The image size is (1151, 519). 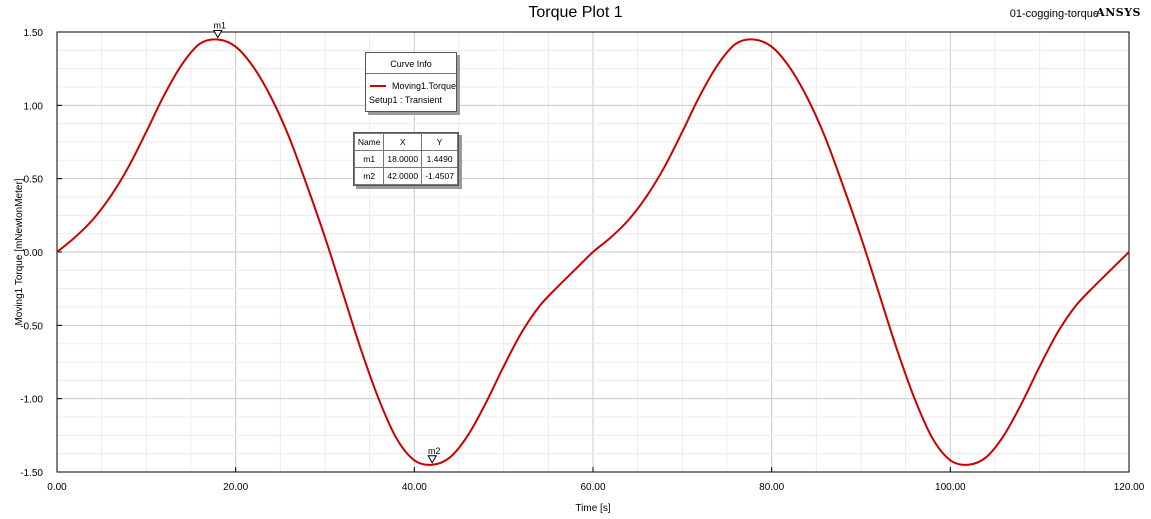 I want to click on marker-label-m1: m1, so click(x=220, y=25).